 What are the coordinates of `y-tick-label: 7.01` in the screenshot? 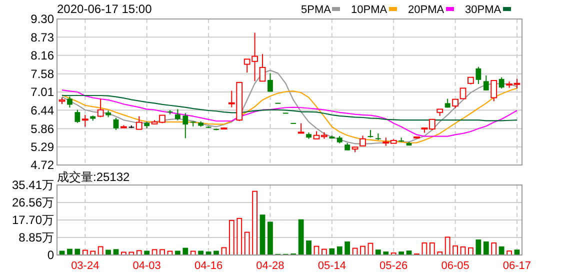 It's located at (42, 92).